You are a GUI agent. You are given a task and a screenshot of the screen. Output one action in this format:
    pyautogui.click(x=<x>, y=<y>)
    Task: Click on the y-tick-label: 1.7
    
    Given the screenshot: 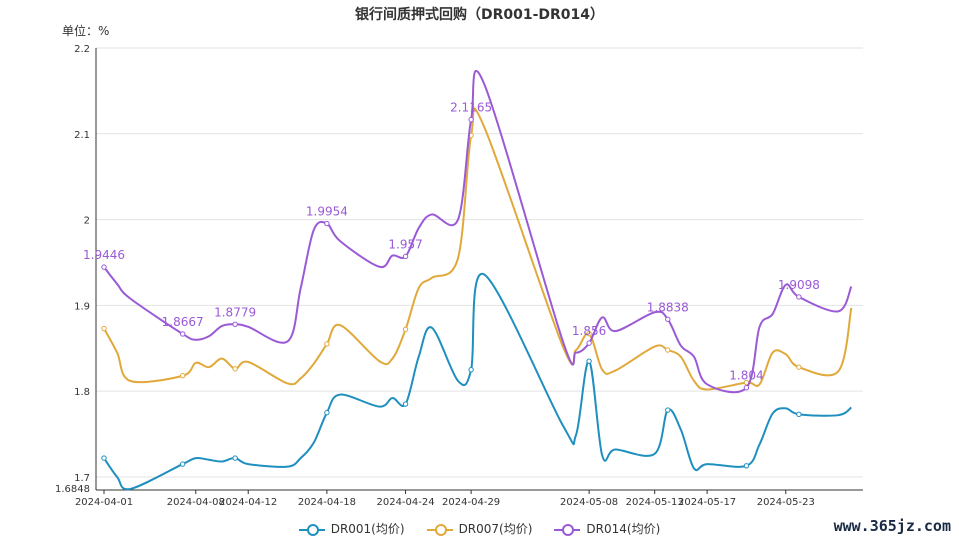 What is the action you would take?
    pyautogui.click(x=82, y=478)
    